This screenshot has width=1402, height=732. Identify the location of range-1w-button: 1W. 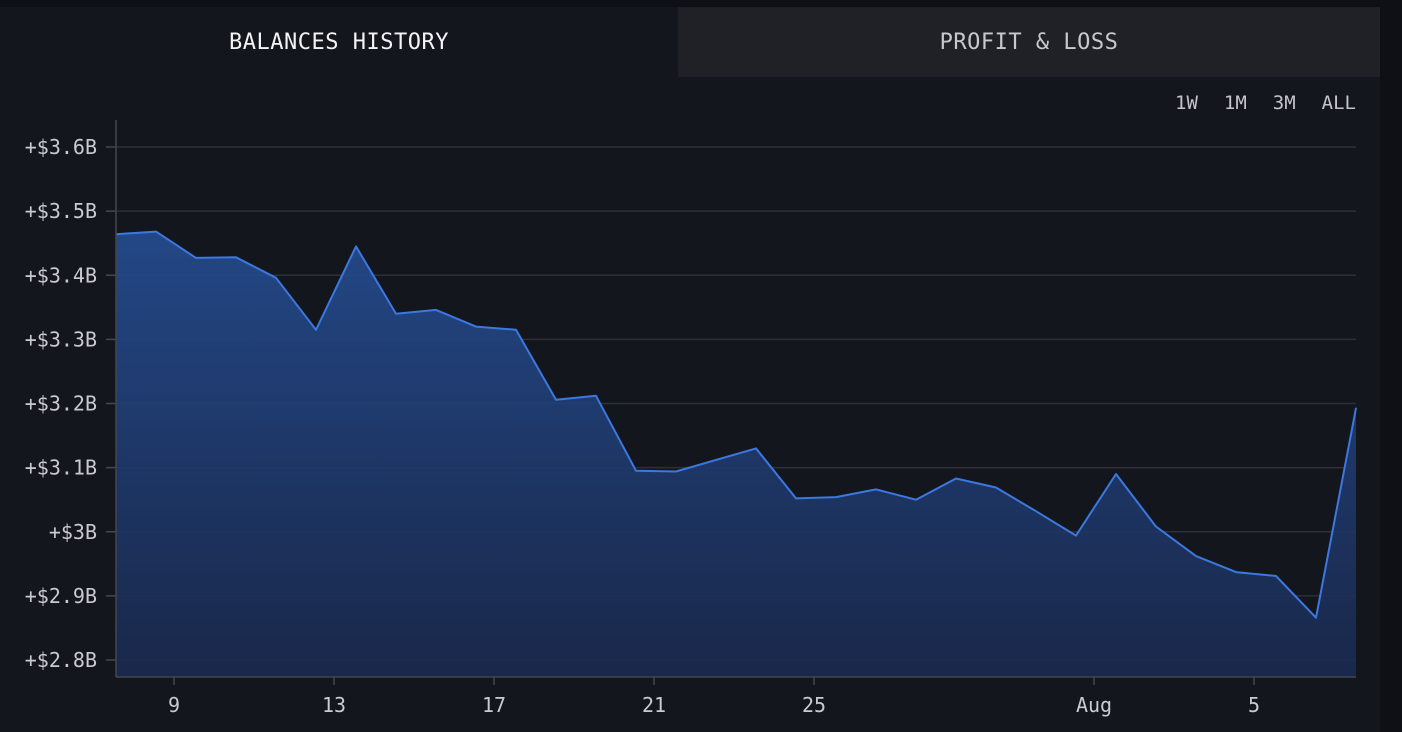
(1186, 103).